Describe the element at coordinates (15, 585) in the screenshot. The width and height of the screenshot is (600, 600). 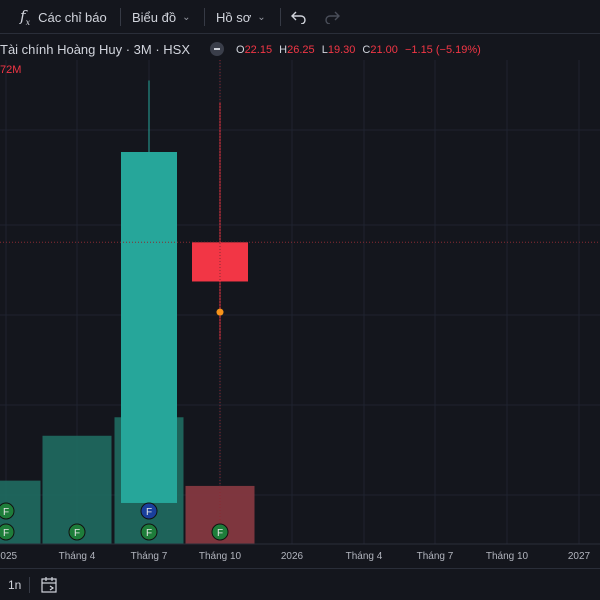
I see `range-1n-button: 1n` at that location.